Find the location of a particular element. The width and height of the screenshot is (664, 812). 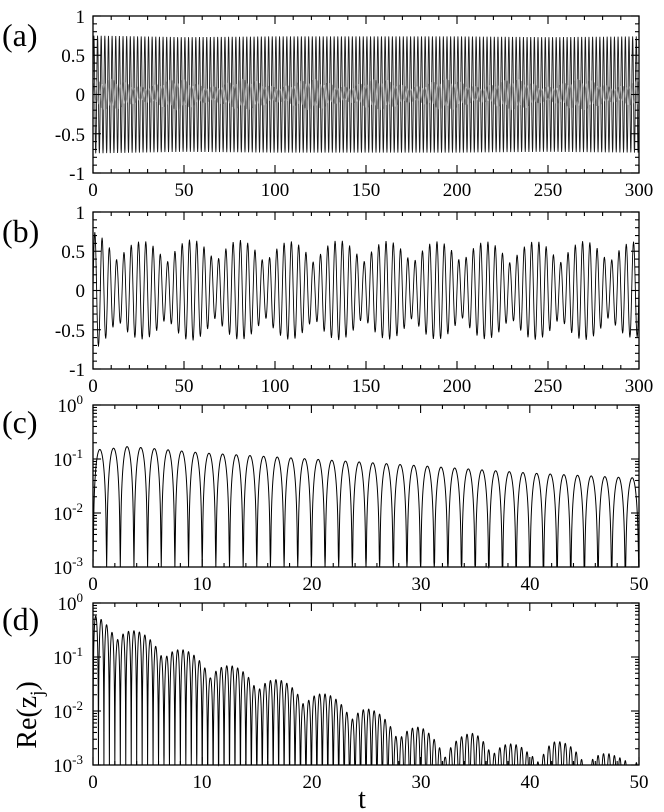

panel-b-x-tick-labels: 0 50 100 150 200 250 300 is located at coordinates (370, 386).